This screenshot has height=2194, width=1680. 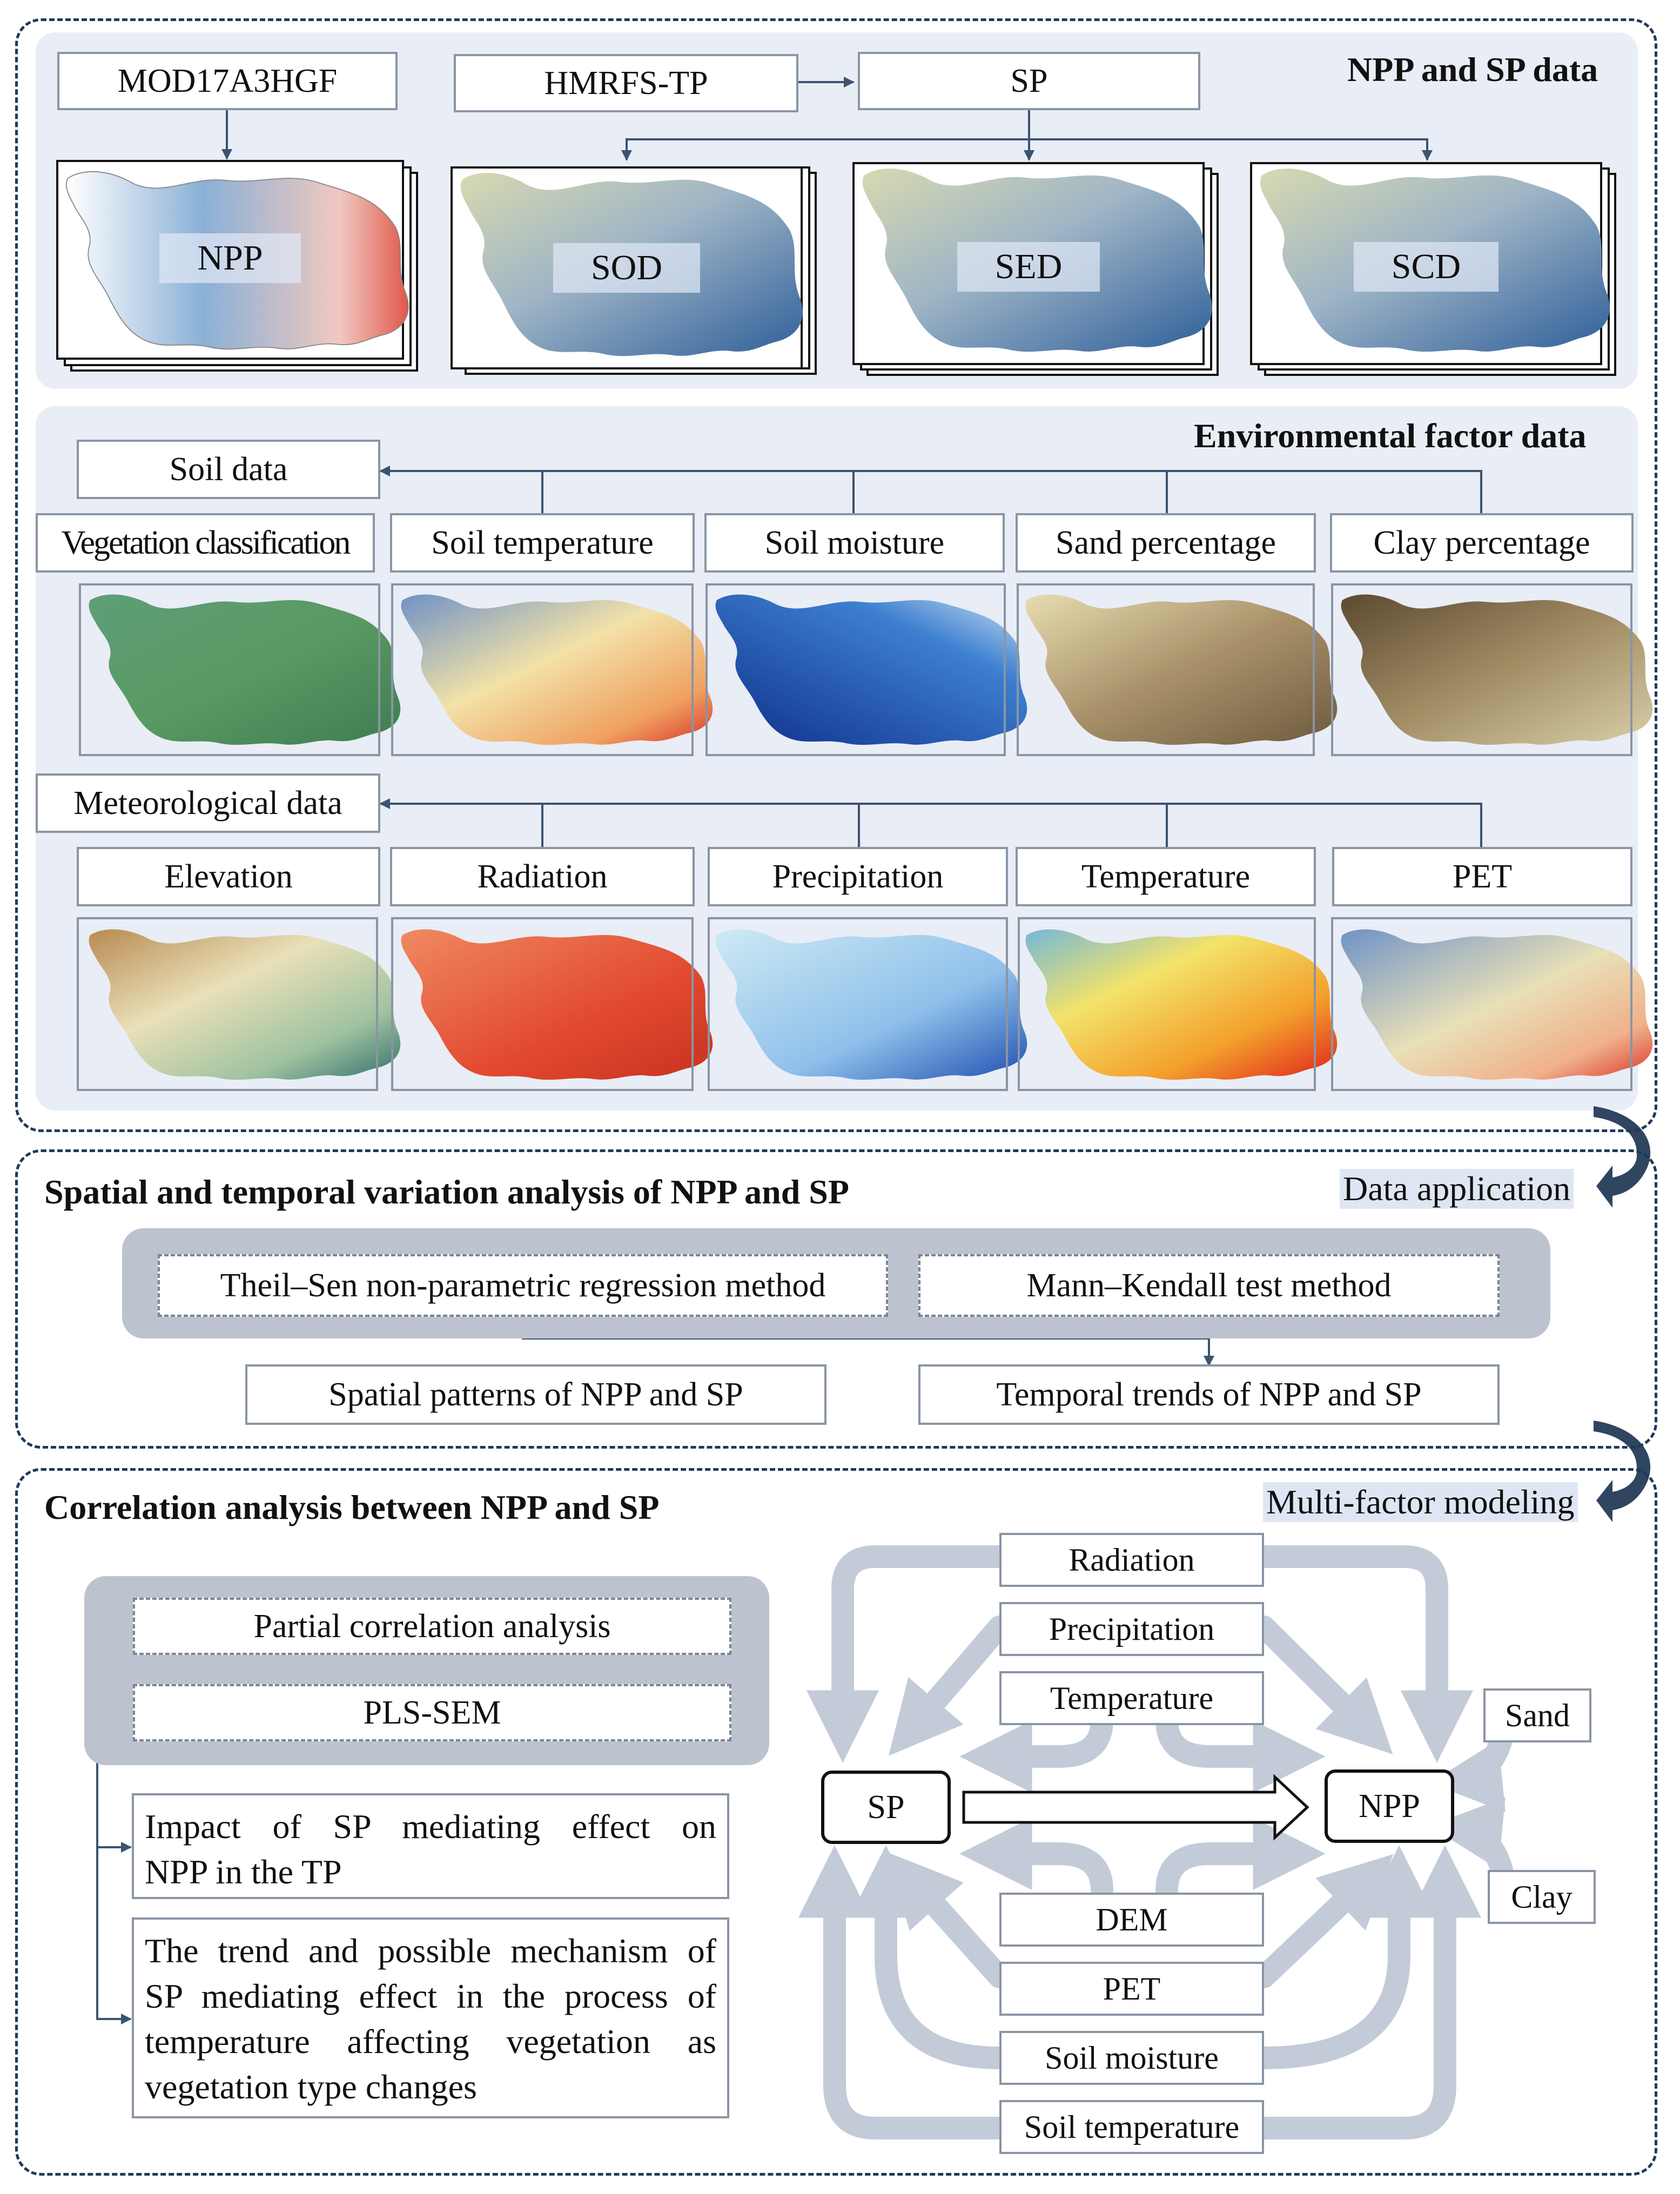 I want to click on correlation-analysis-title: Correlation analysis between NPP and SP, so click(x=352, y=1507).